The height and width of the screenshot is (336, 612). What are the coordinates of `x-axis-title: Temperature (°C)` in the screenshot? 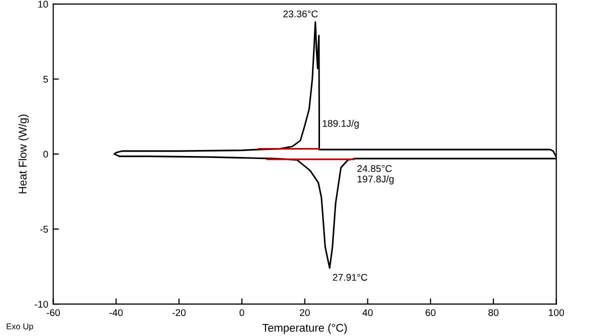 It's located at (304, 329).